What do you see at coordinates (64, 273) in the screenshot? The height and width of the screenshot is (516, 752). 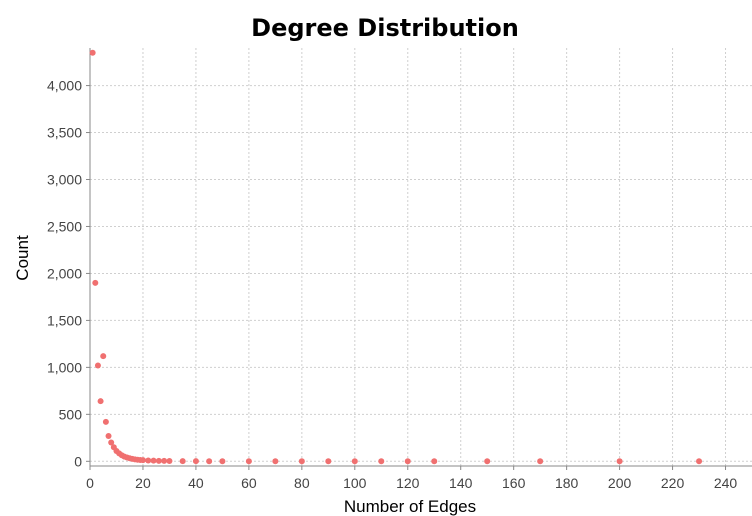 I see `y-tick-label: 2,000` at bounding box center [64, 273].